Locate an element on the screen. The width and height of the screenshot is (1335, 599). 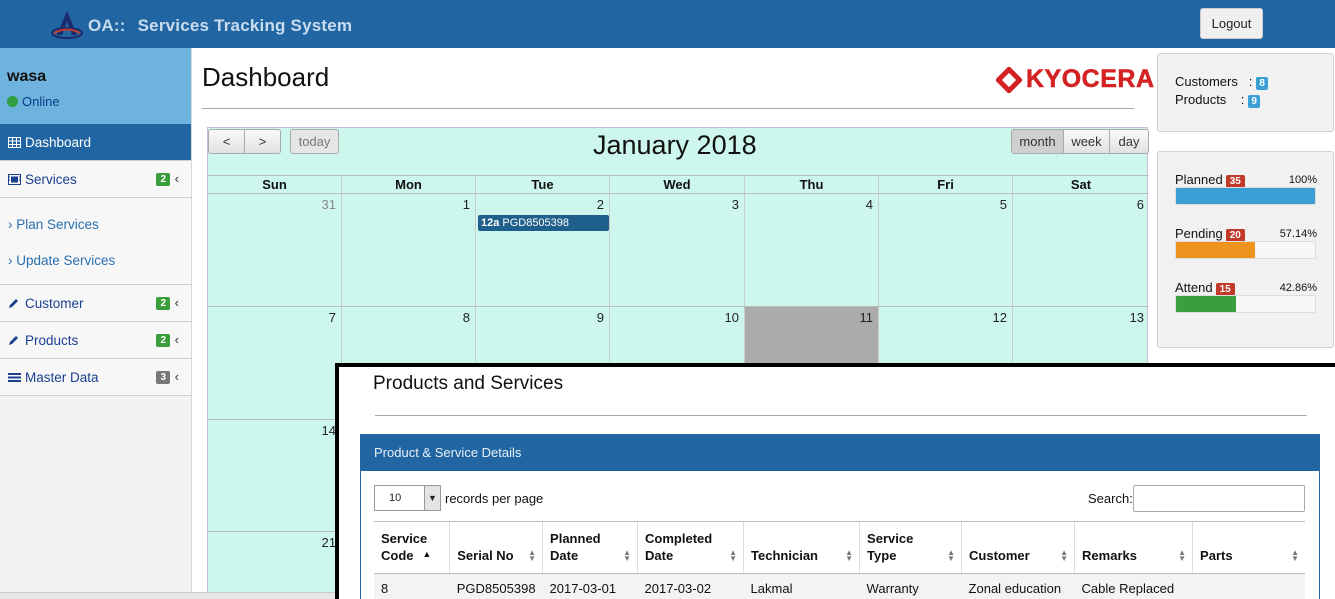
records-per-page-select: 10 ▼ is located at coordinates (407, 498).